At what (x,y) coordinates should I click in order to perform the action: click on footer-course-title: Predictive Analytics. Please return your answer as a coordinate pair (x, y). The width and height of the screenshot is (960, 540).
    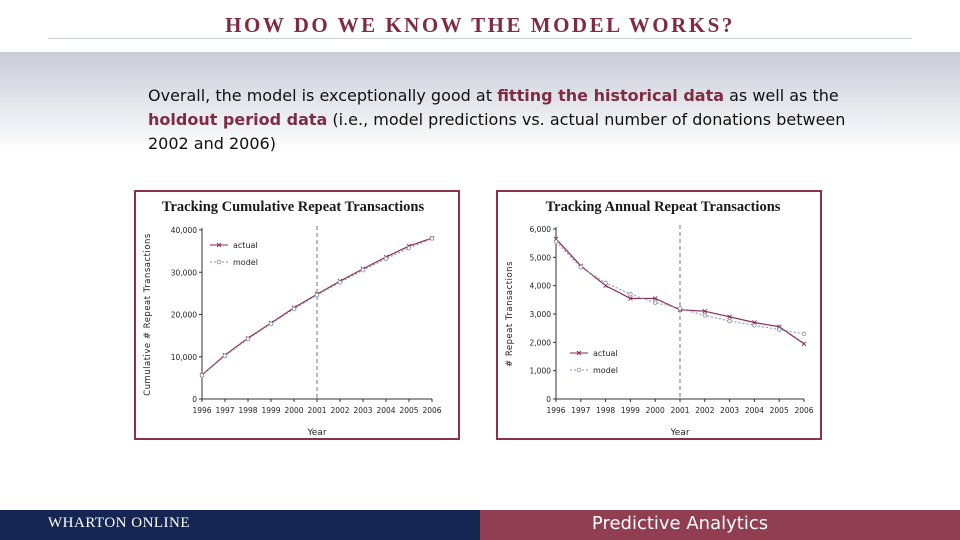
    Looking at the image, I should click on (680, 523).